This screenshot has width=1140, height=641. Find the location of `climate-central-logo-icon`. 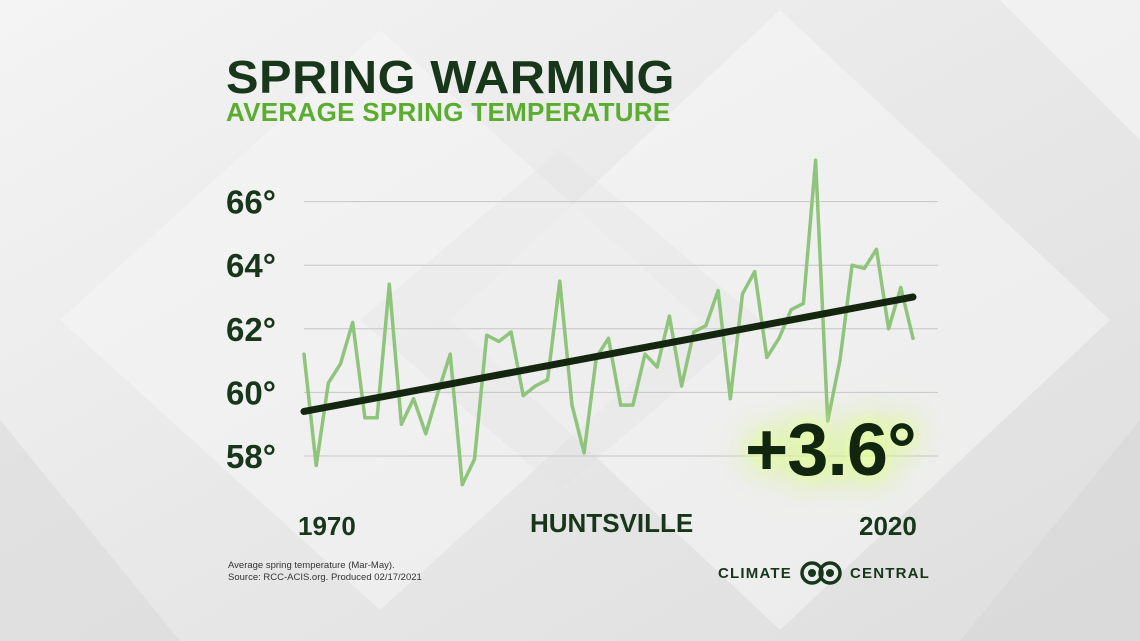

climate-central-logo-icon is located at coordinates (821, 573).